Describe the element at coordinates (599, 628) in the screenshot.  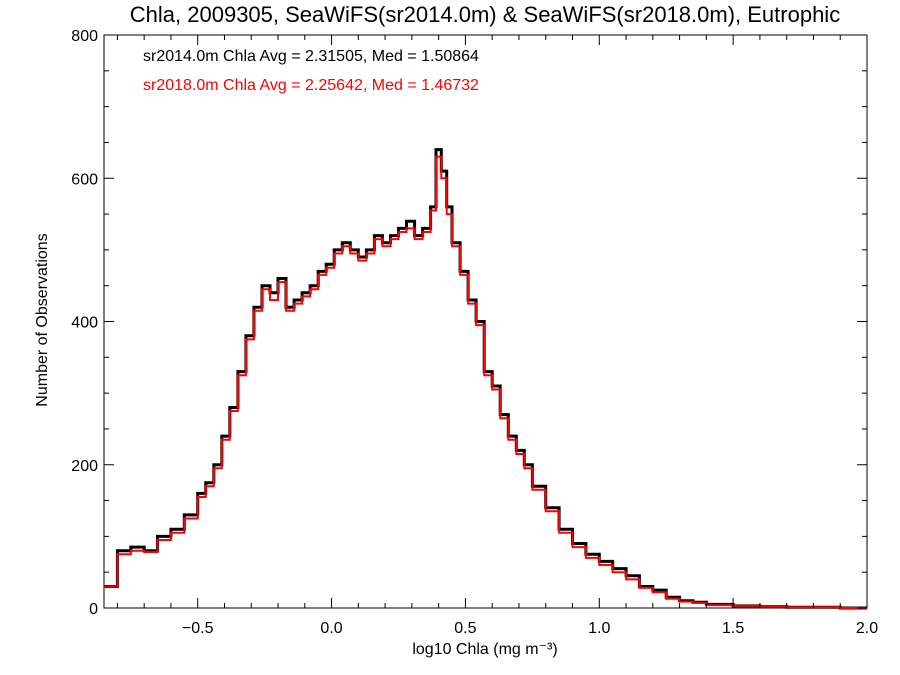
I see `x-tick-label: 1.0` at that location.